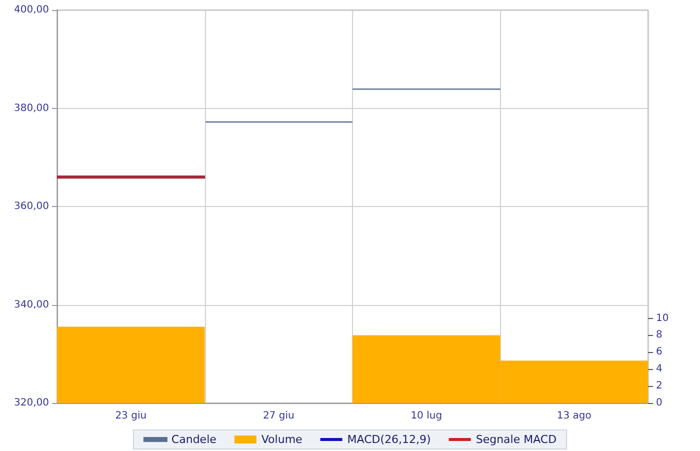 The image size is (700, 451). Describe the element at coordinates (278, 416) in the screenshot. I see `x-tick-label: 27 giu` at that location.